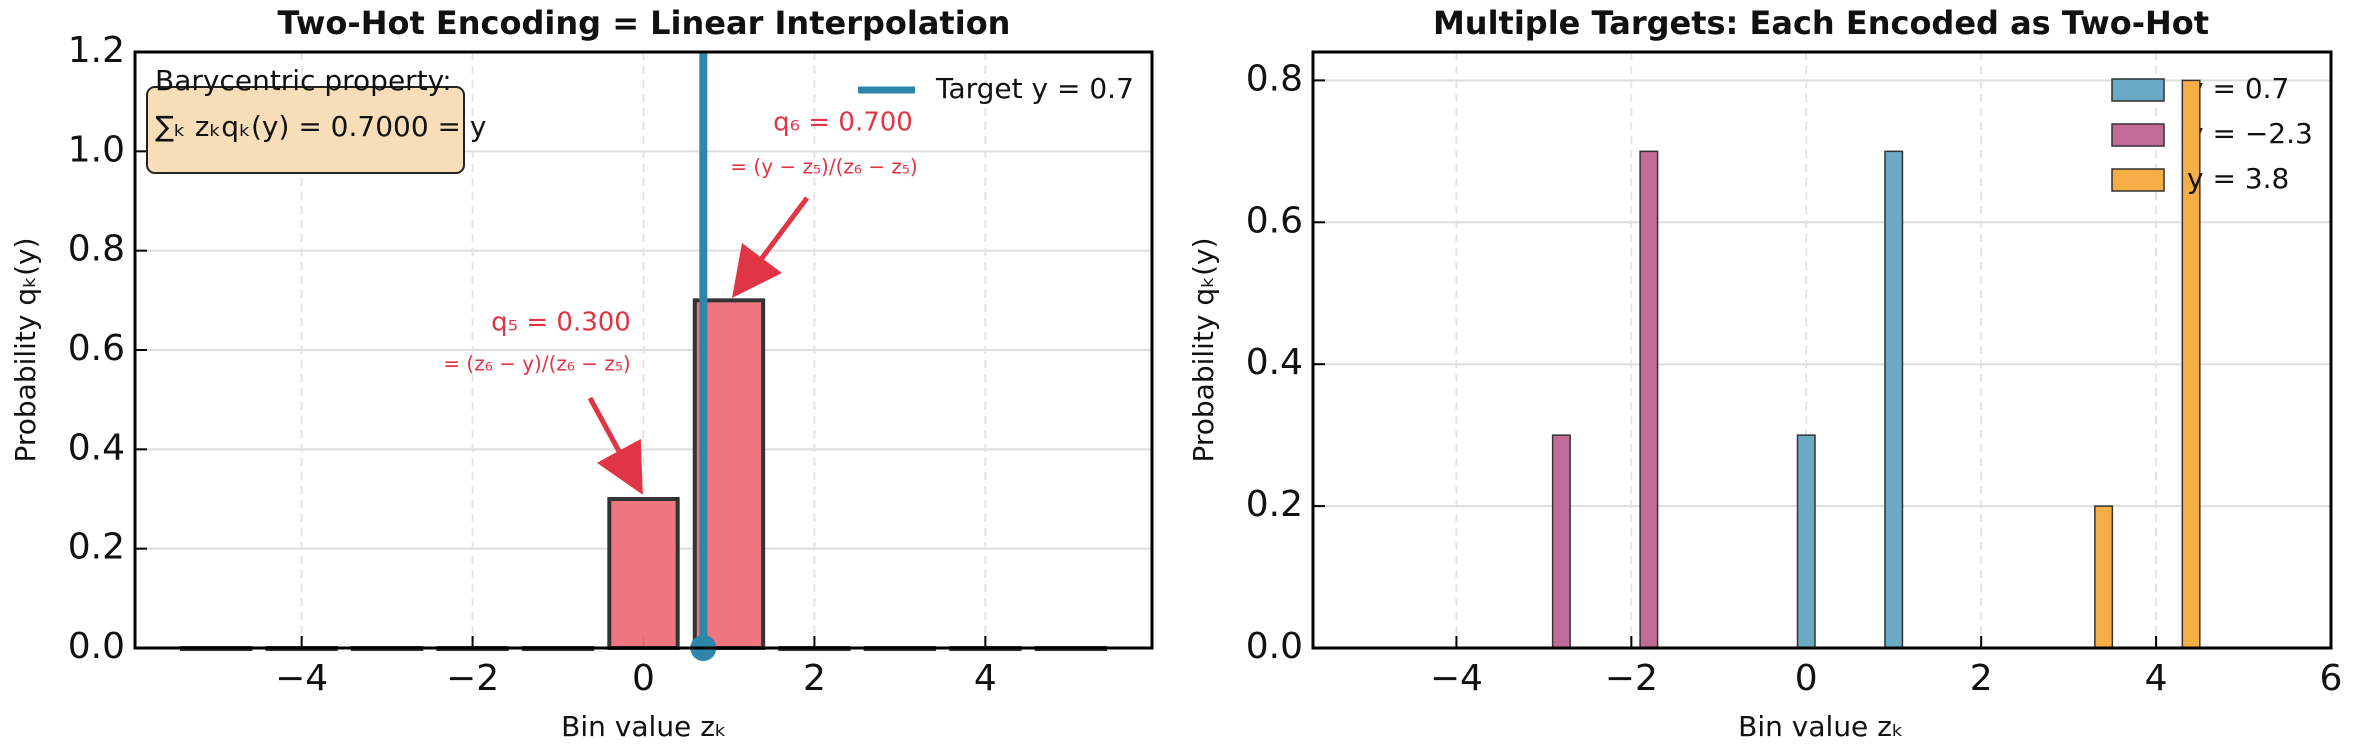 The image size is (2354, 755). Describe the element at coordinates (321, 126) in the screenshot. I see `annotation: ∑ₖ zₖqₖ(y) = 0.7000 = y` at that location.